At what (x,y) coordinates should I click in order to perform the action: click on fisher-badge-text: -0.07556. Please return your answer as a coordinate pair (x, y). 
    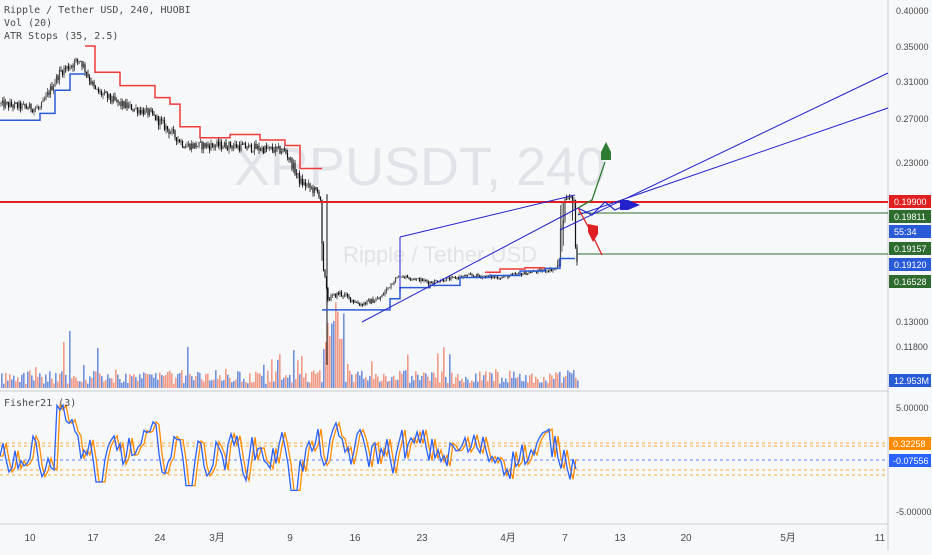
    Looking at the image, I should click on (911, 461).